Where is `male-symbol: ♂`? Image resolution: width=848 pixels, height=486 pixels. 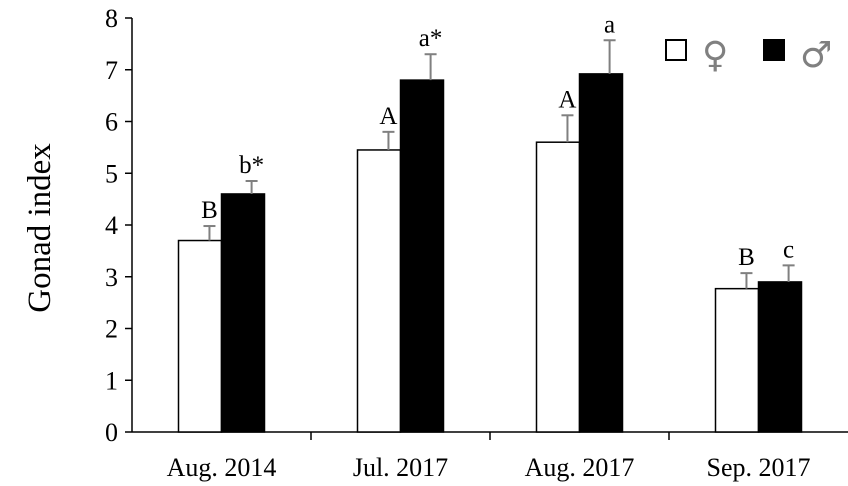
male-symbol: ♂ is located at coordinates (816, 55).